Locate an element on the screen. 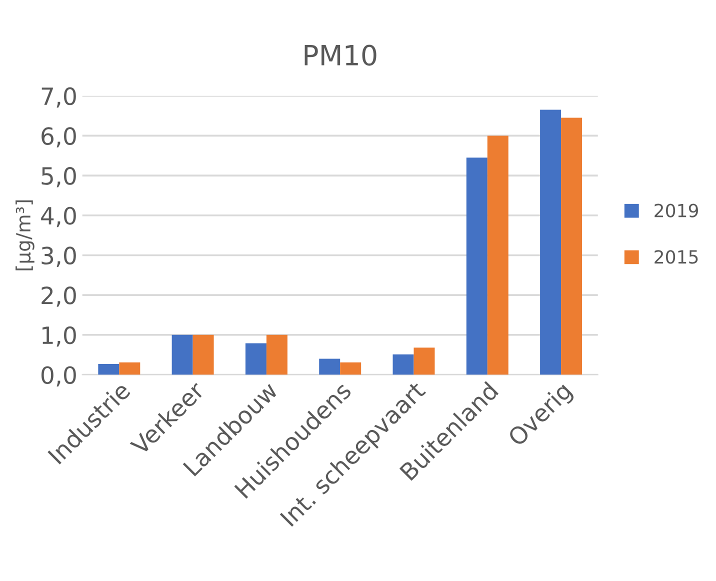  y-tick-label: 3,0 is located at coordinates (59, 256).